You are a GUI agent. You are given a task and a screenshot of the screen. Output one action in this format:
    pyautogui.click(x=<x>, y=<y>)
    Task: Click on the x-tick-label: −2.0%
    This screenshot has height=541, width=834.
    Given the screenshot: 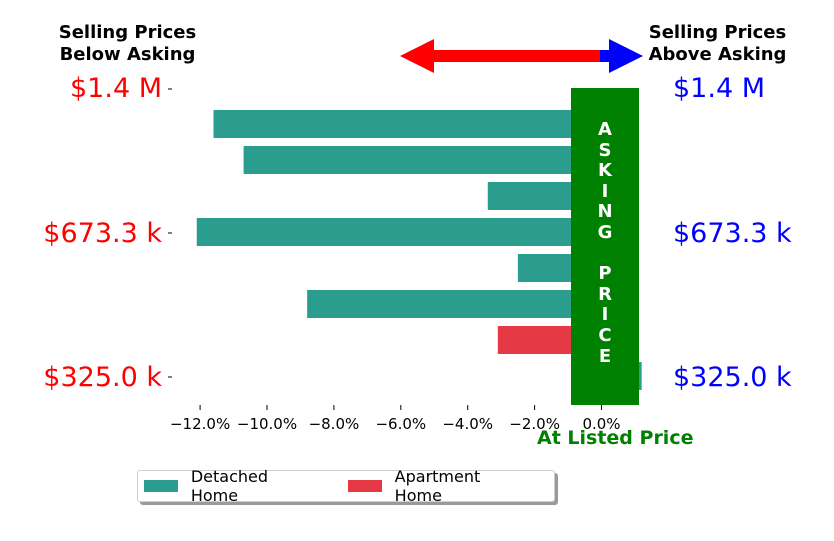 What is the action you would take?
    pyautogui.click(x=534, y=424)
    